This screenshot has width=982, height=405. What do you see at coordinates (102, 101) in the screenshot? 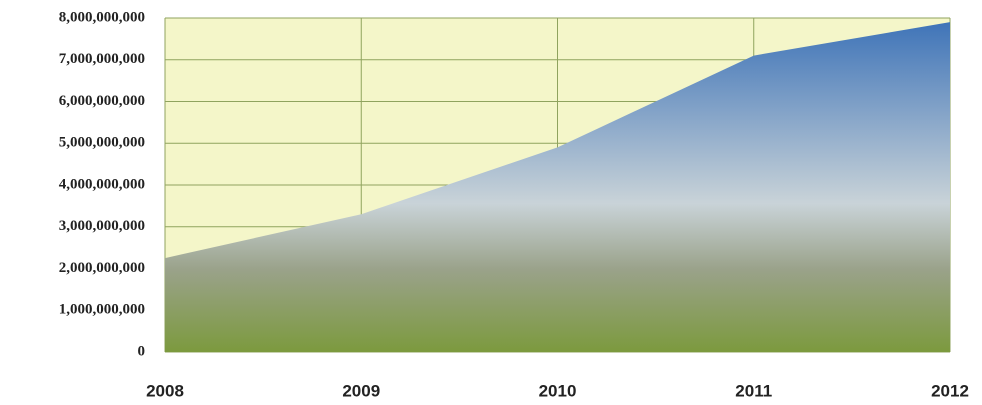
I see `y-tick-label: 6,000,000,000` at bounding box center [102, 101].